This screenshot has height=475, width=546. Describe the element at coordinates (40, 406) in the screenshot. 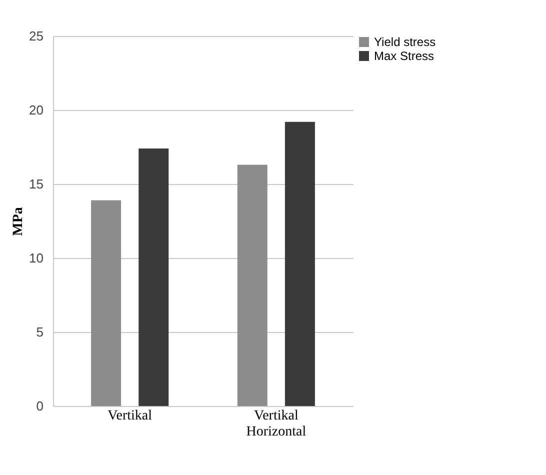

I see `y-tick-label: 0` at that location.